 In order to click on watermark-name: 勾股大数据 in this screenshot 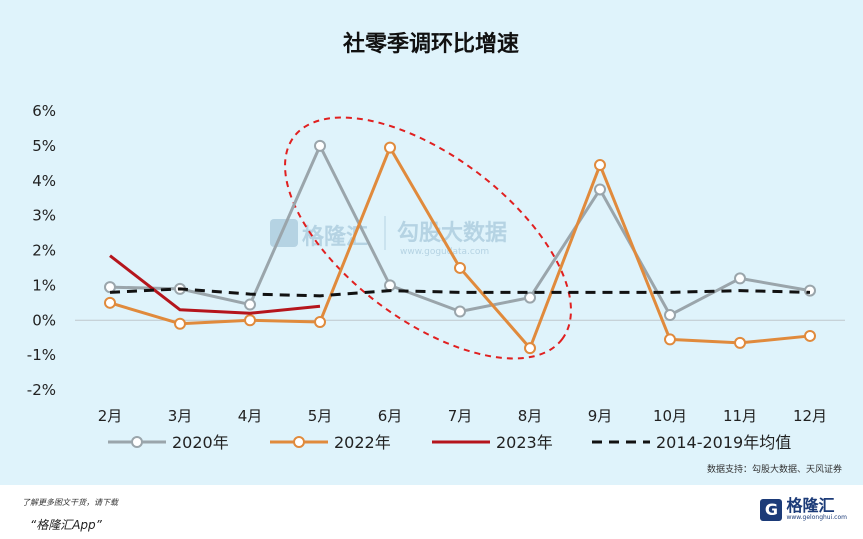, I will do `click(452, 233)`.